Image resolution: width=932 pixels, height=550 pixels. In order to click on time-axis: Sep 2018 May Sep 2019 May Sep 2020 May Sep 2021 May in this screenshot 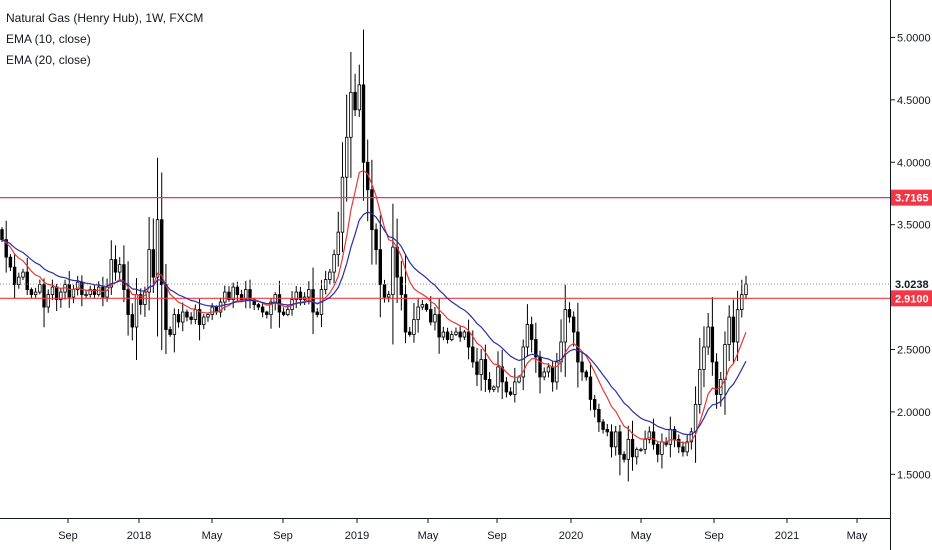, I will do `click(445, 530)`.